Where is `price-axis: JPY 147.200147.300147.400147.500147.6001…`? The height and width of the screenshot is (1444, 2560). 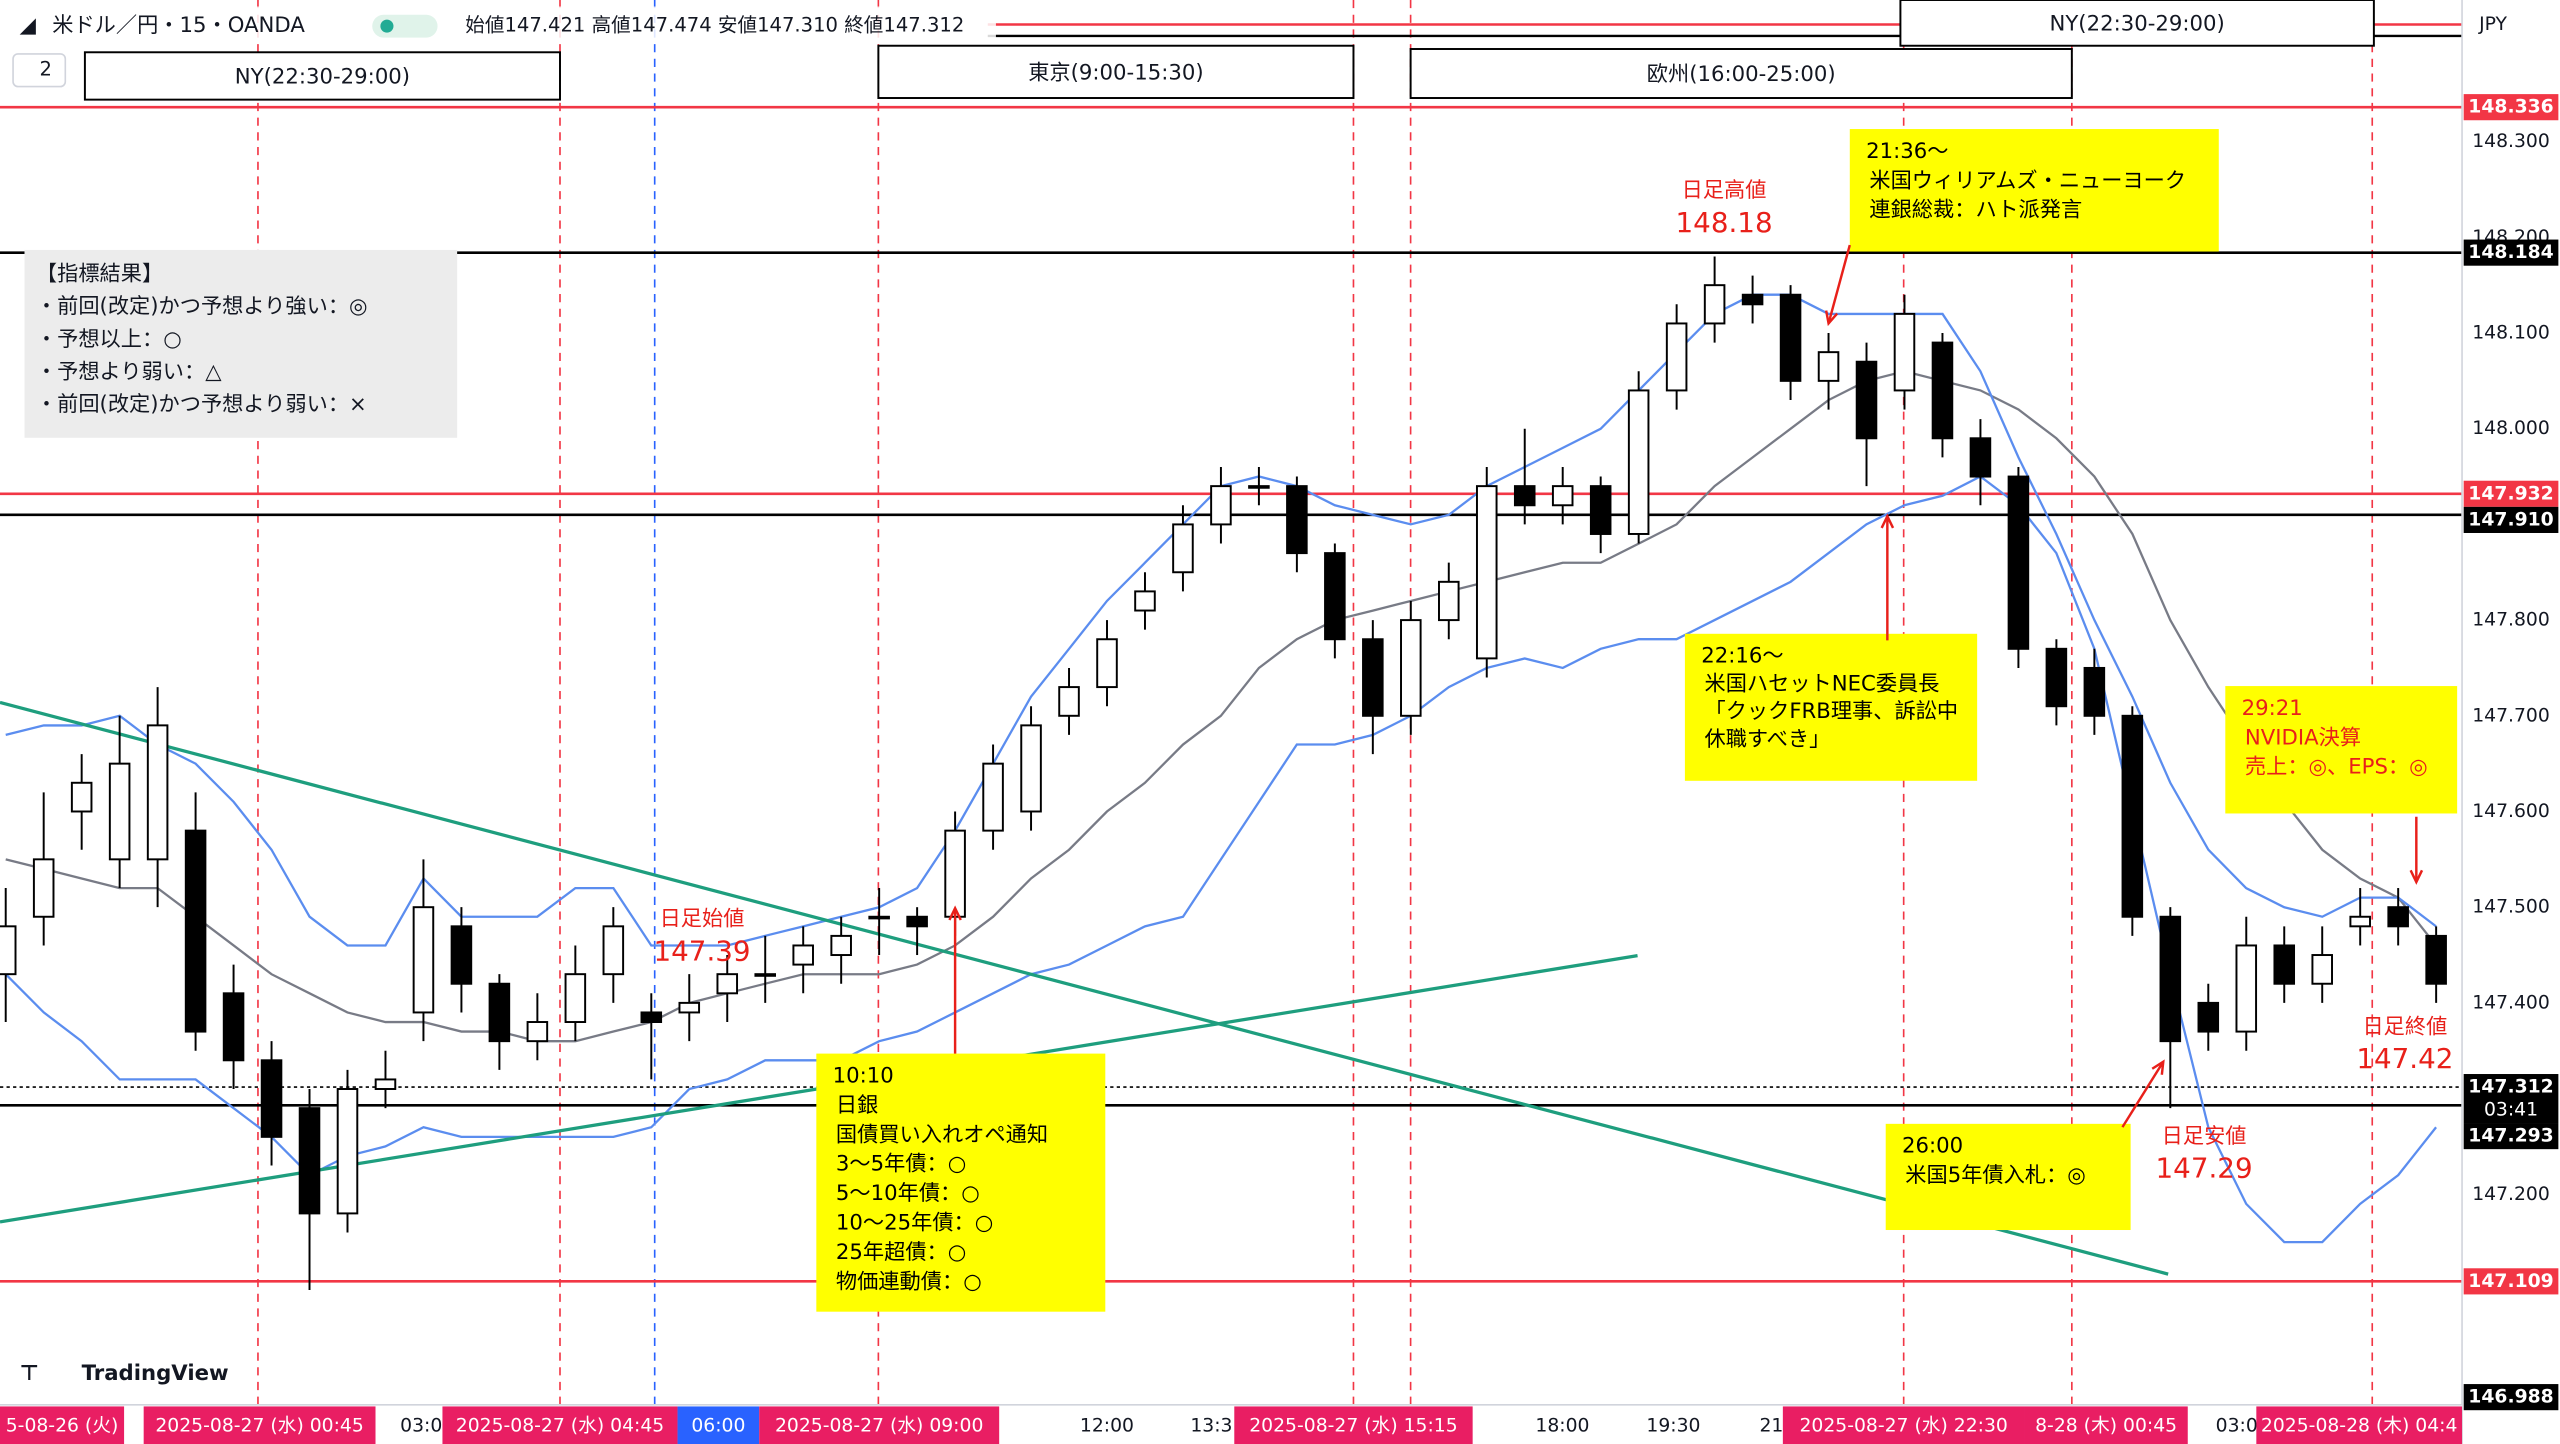 price-axis: JPY 147.200147.300147.400147.500147.6001… is located at coordinates (2510, 722).